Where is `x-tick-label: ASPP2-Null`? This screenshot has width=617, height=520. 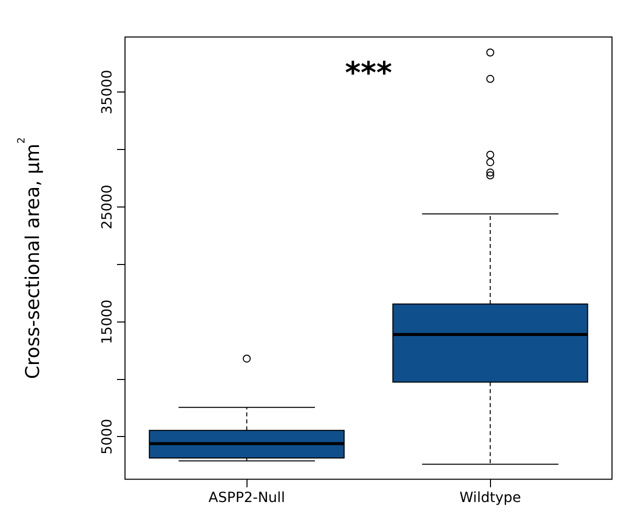
x-tick-label: ASPP2-Null is located at coordinates (246, 498).